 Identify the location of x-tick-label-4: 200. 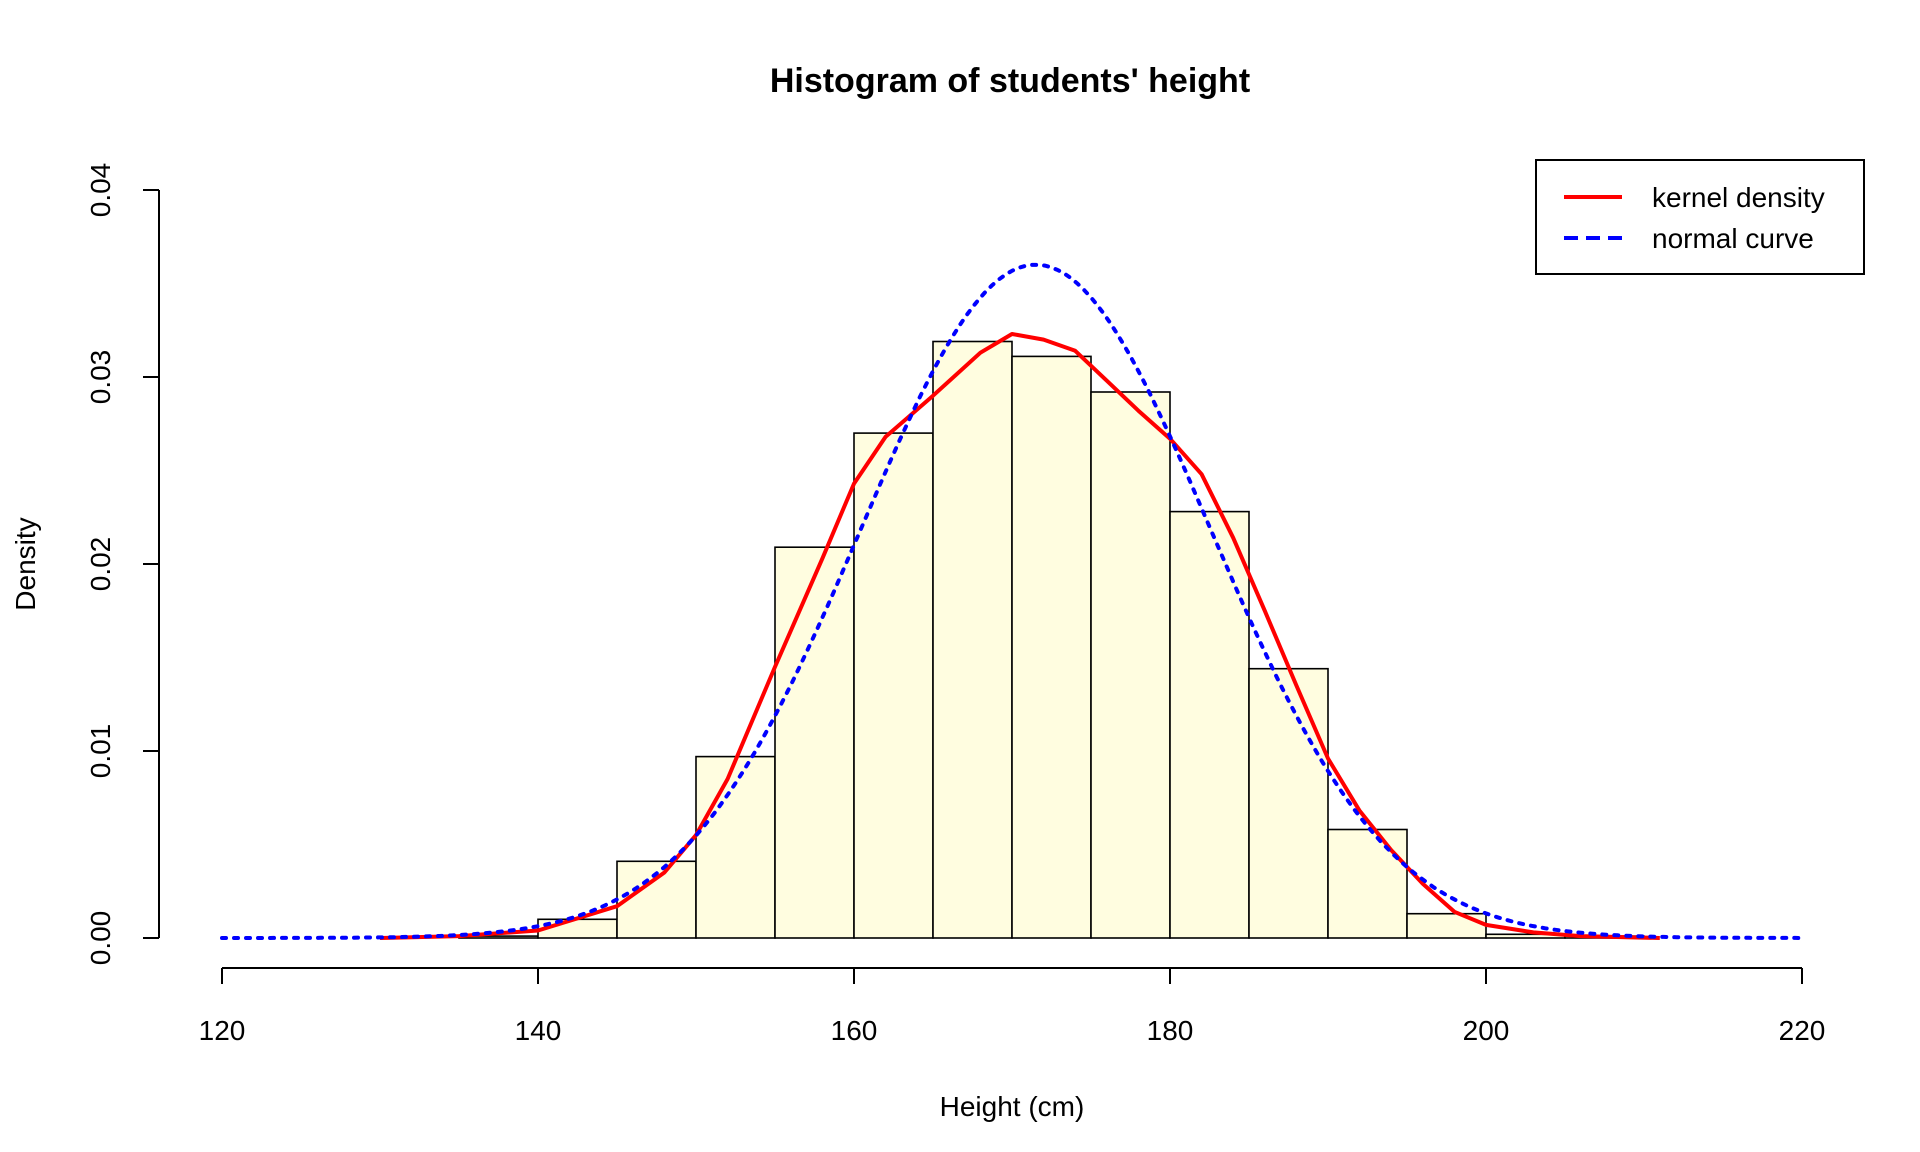
(1486, 1030).